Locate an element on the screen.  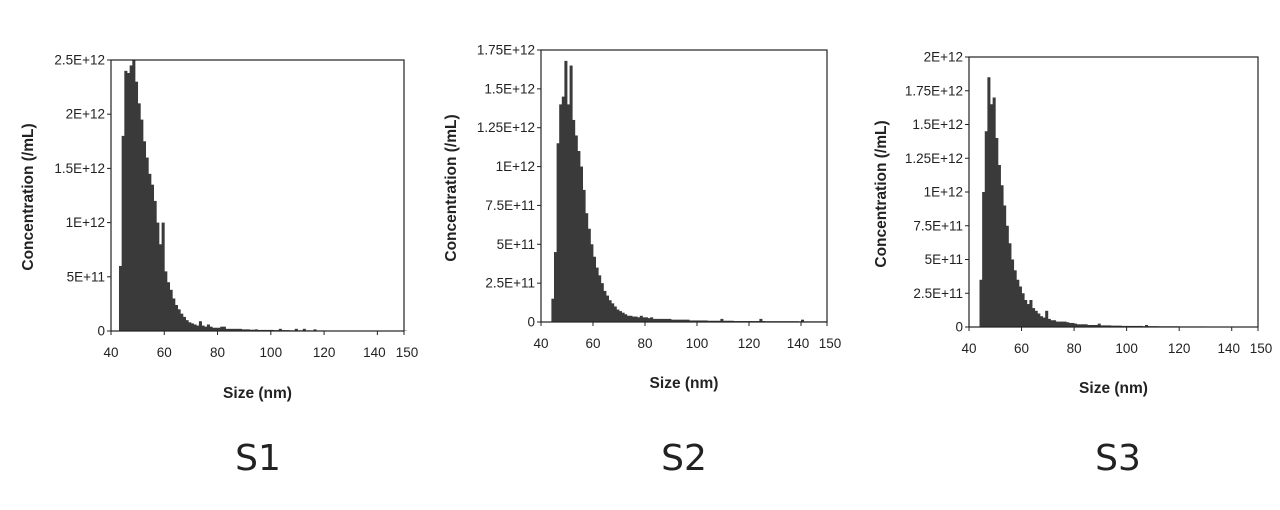
y-tick-label: 7.5E+11 is located at coordinates (938, 225).